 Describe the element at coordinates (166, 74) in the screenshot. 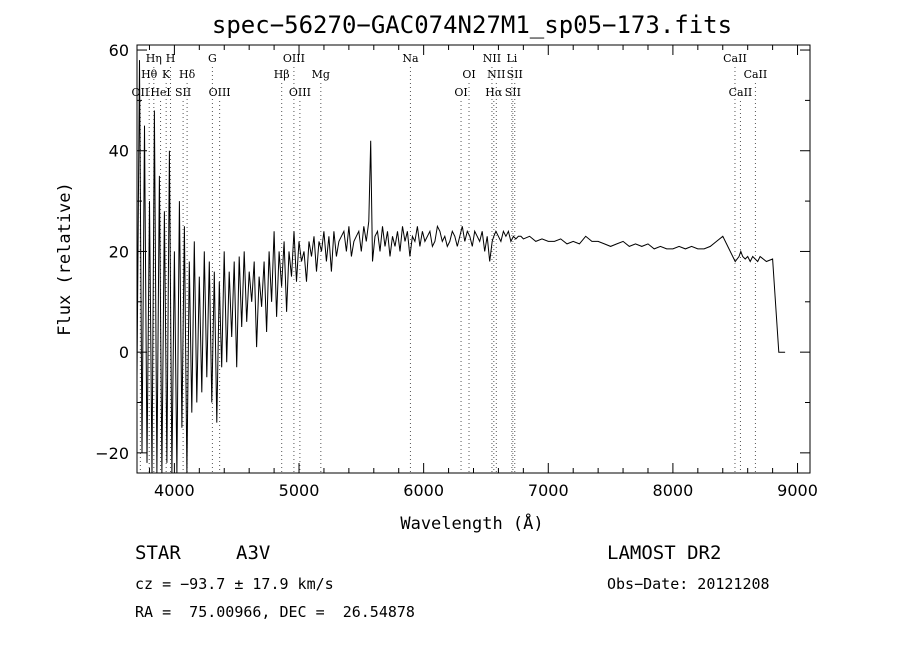

I see `spectral-line-label: K` at that location.